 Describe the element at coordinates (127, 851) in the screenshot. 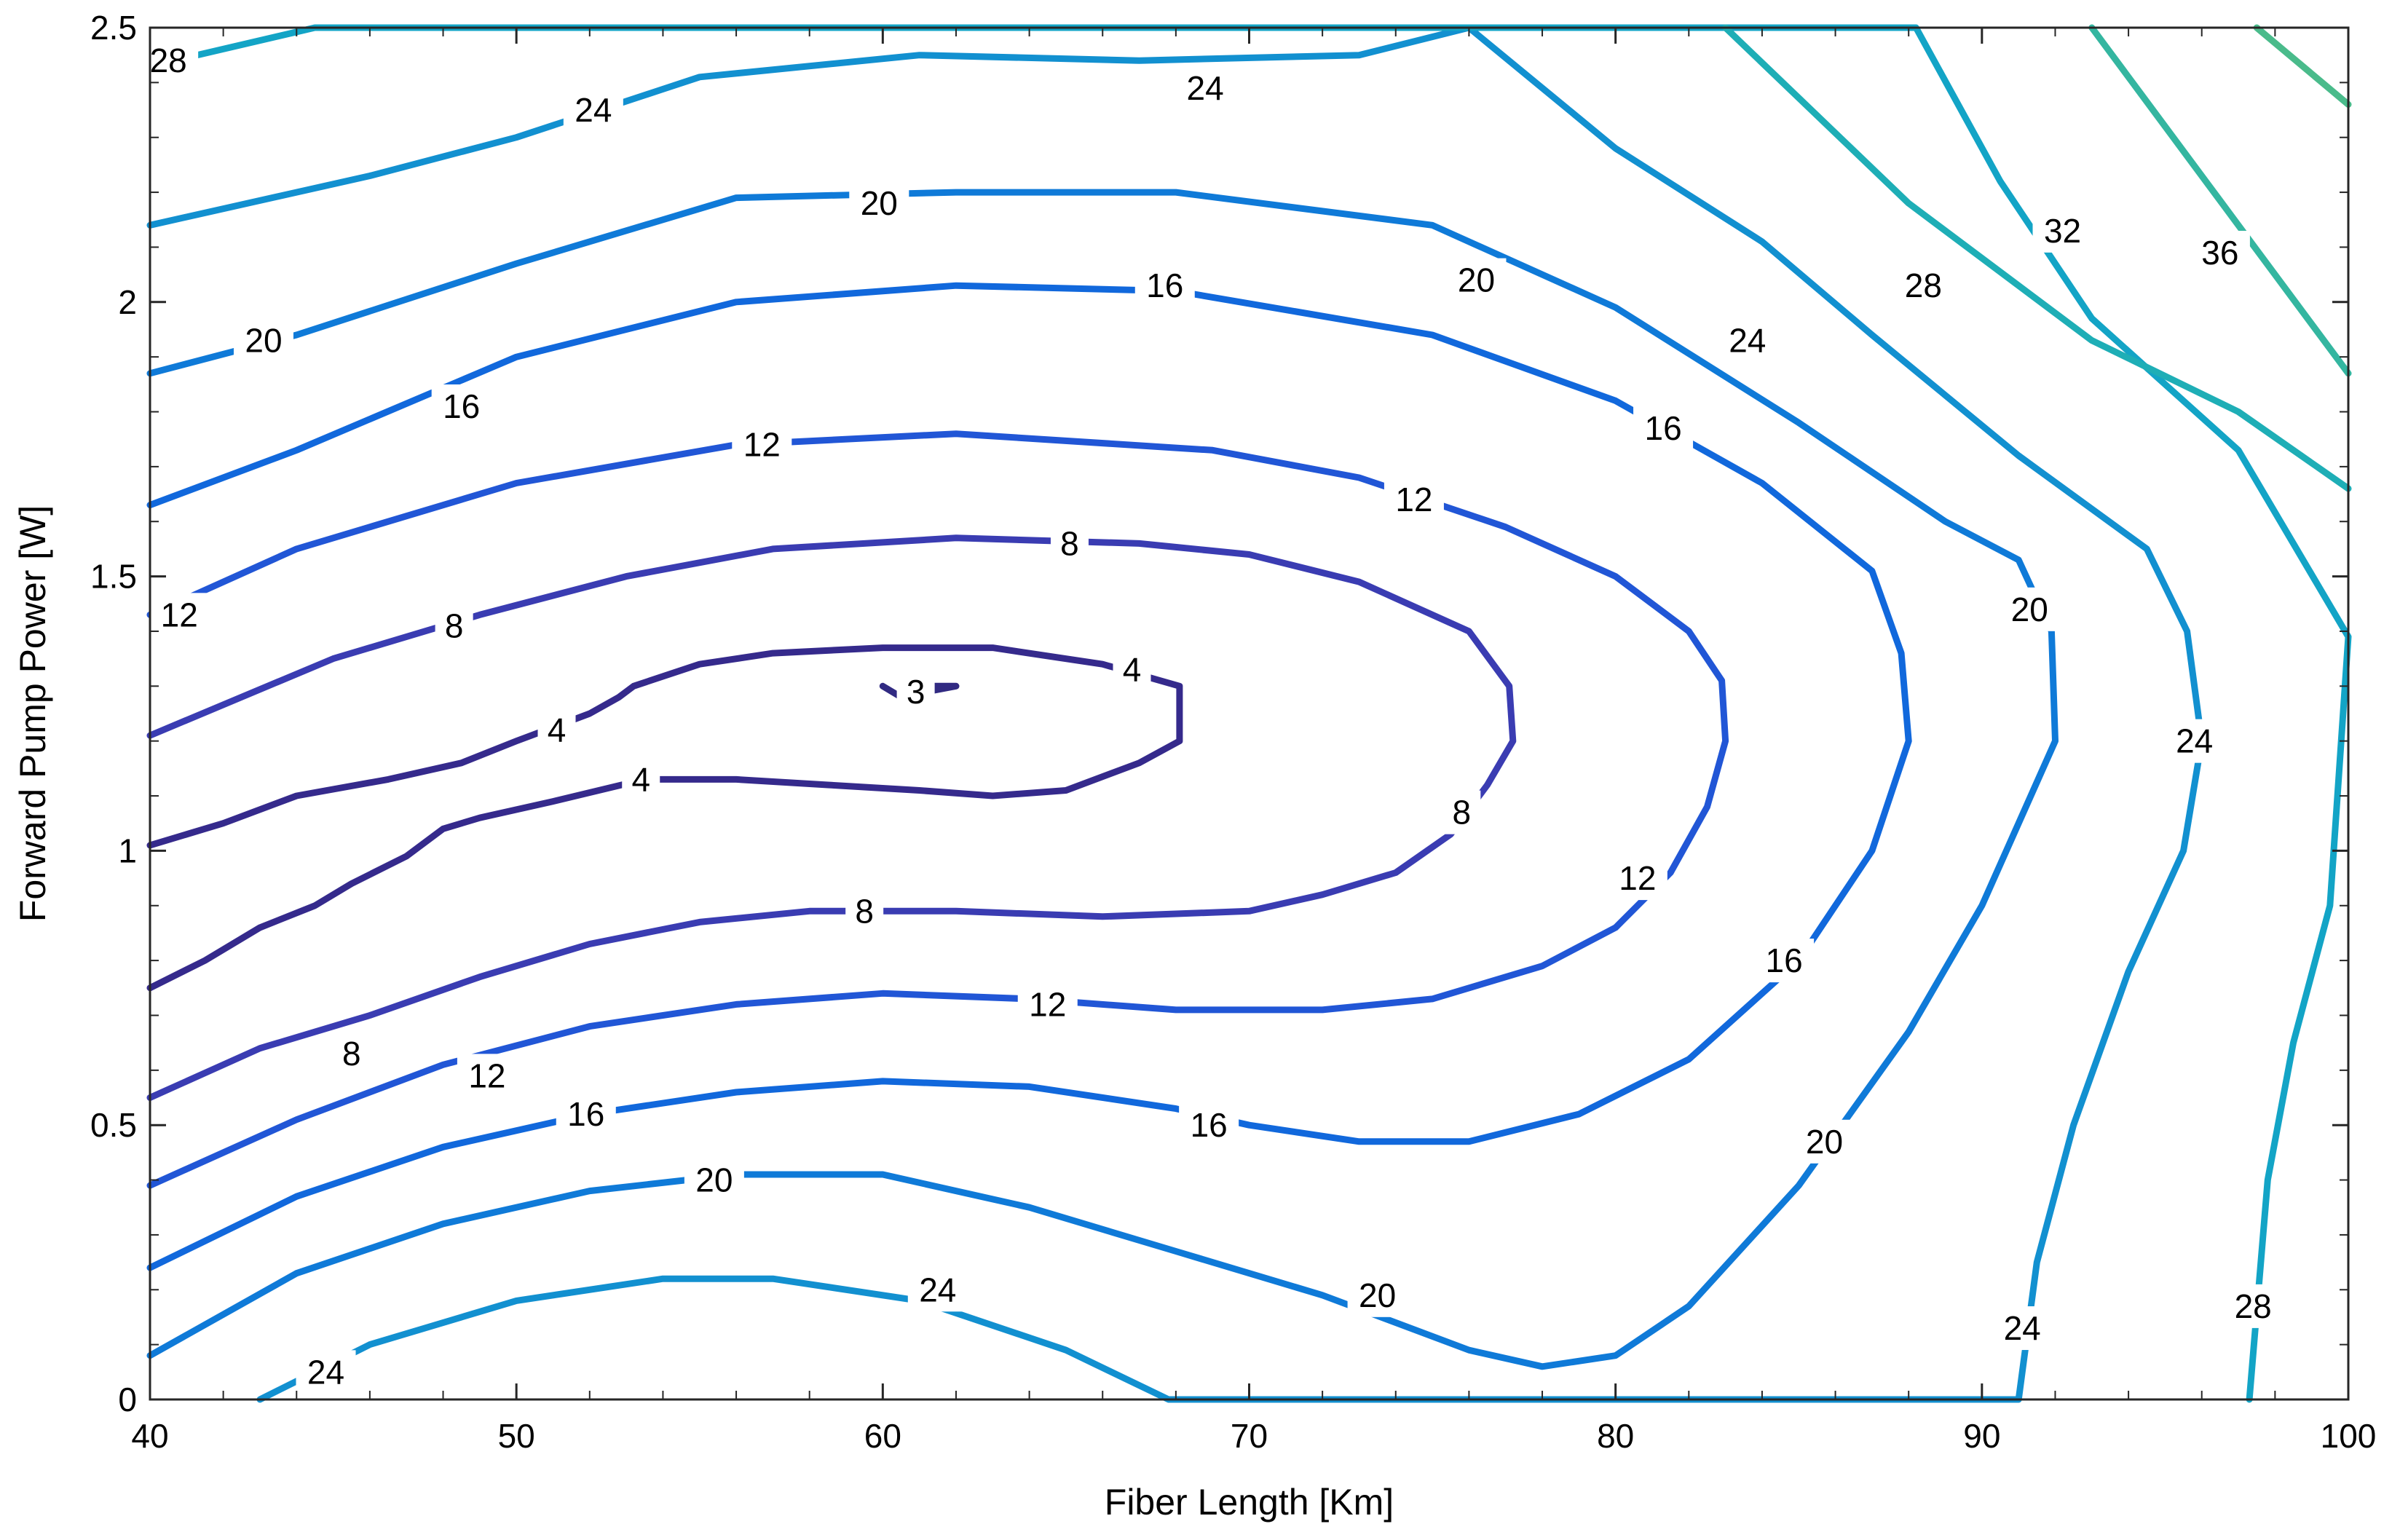

I see `y-tick-label: 1` at that location.